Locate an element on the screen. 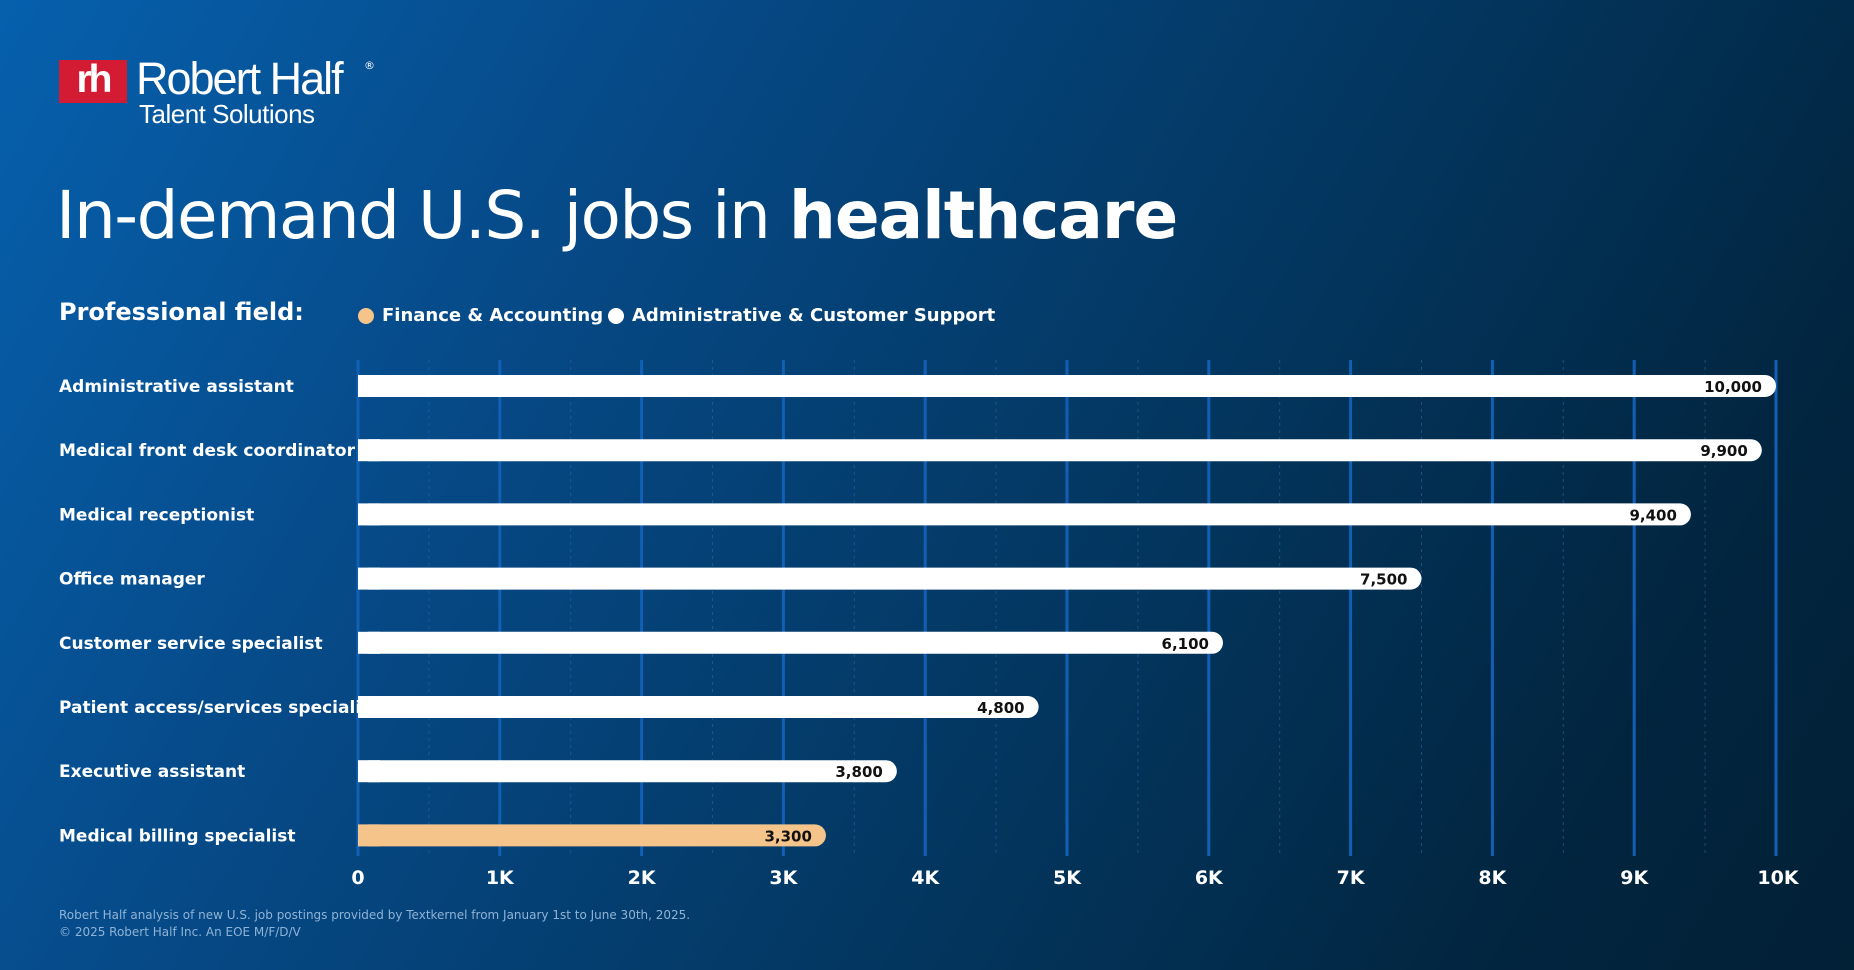  footnote-copyright: © 2025 Robert Half Inc. An EOE M/F/D/V is located at coordinates (180, 932).